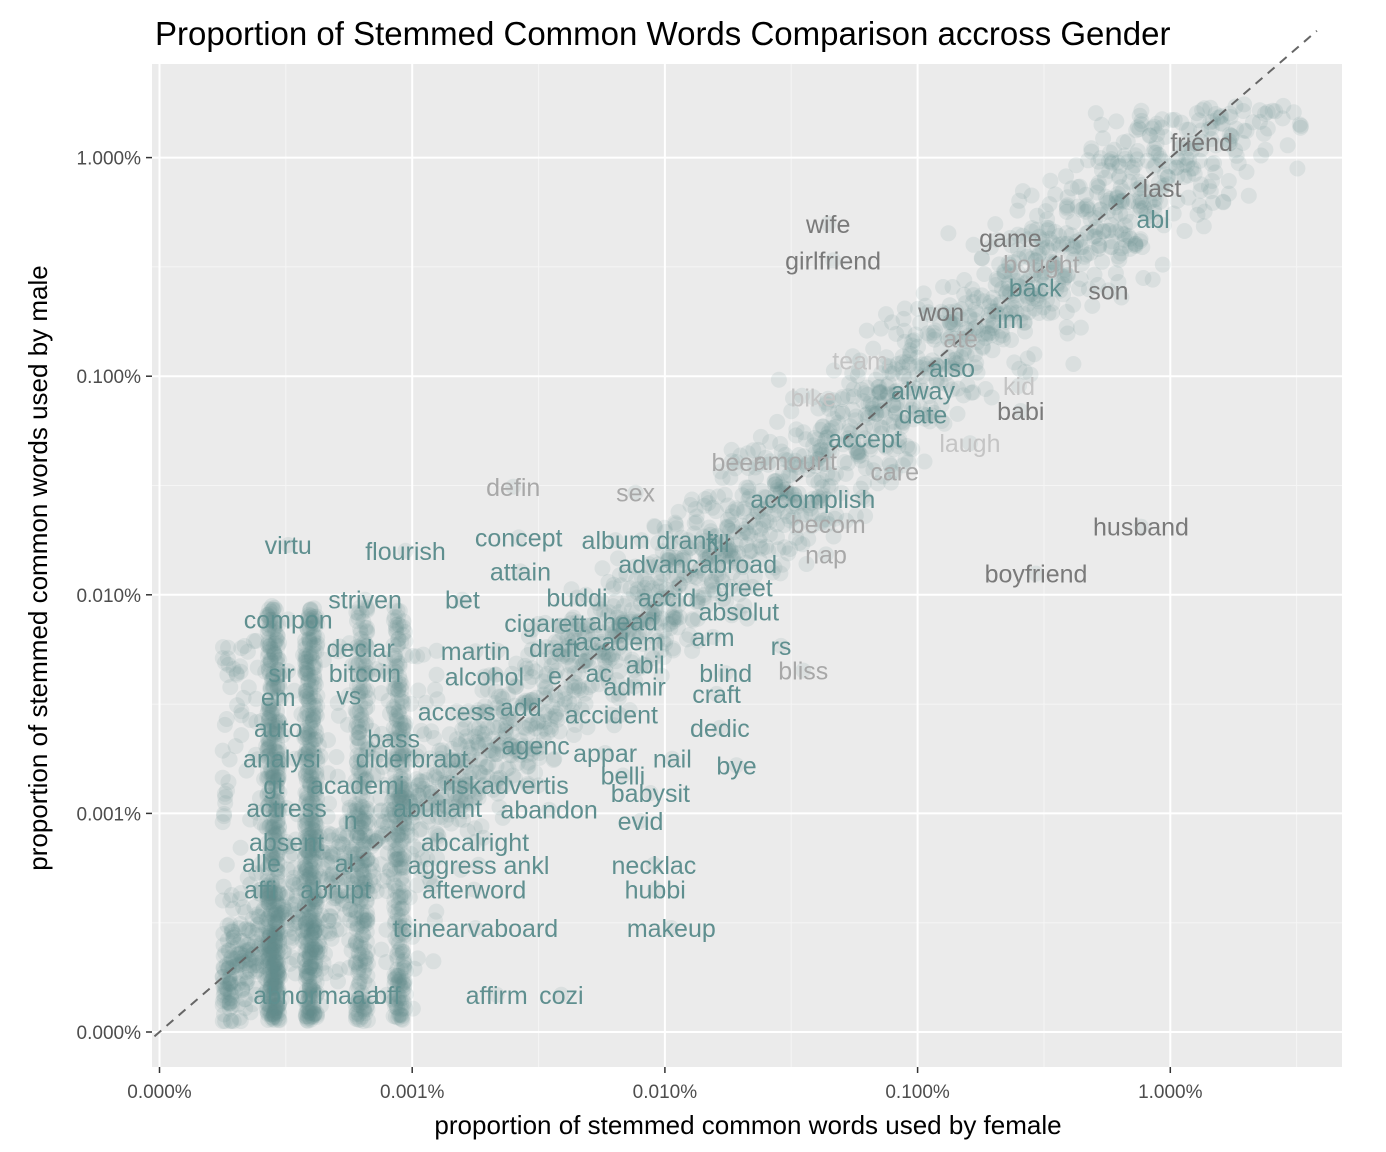 The width and height of the screenshot is (1386, 1152). Describe the element at coordinates (960, 339) in the screenshot. I see `word-label: ate` at that location.